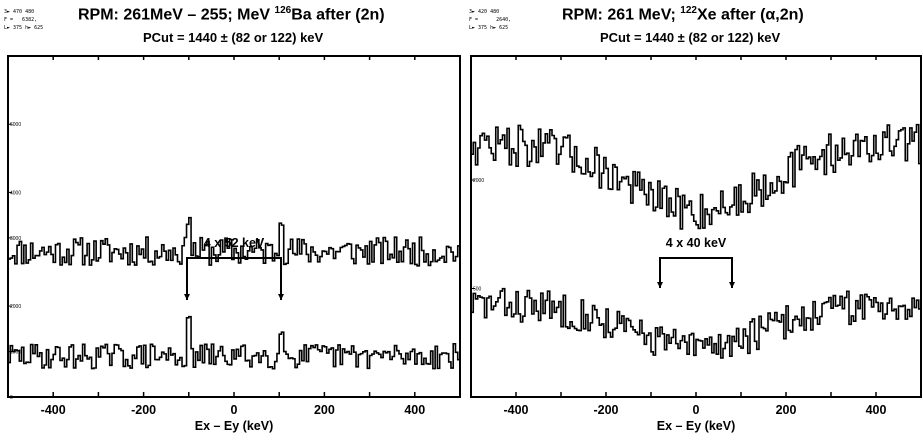  I want to click on chart-title: RPM: 261MeV – 255; MeV 126Ba after (2n), so click(231, 14).